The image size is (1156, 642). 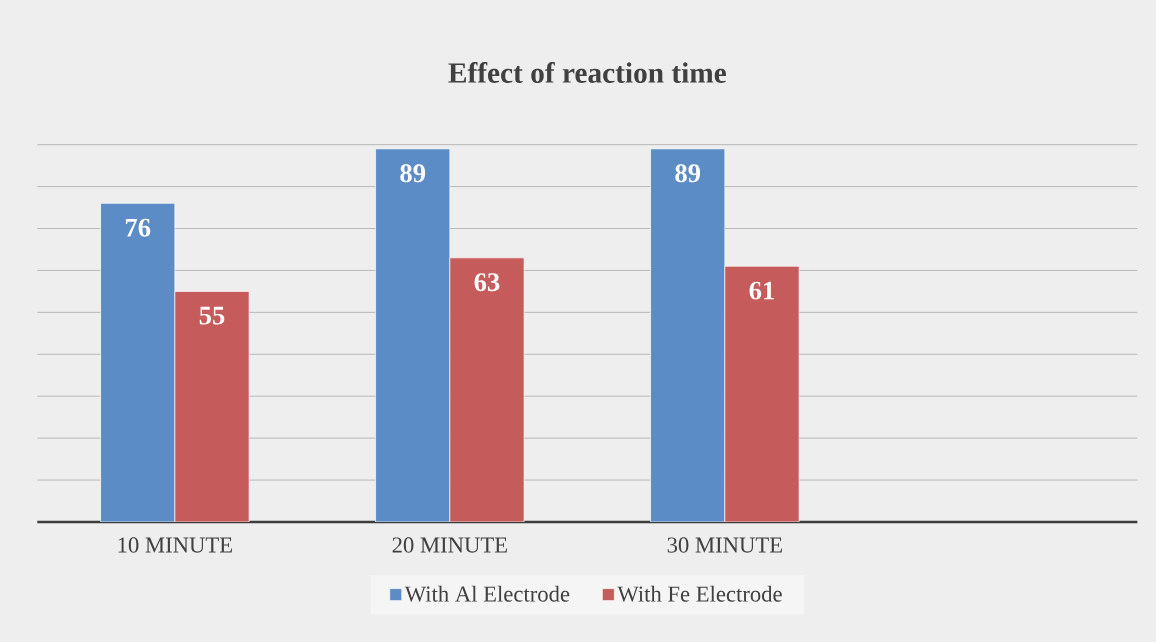 I want to click on data-label: 55, so click(x=212, y=315).